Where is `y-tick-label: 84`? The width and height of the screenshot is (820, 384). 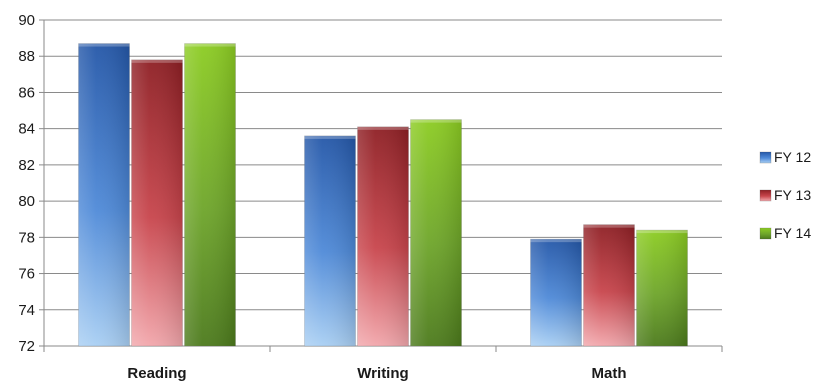 y-tick-label: 84 is located at coordinates (26, 129).